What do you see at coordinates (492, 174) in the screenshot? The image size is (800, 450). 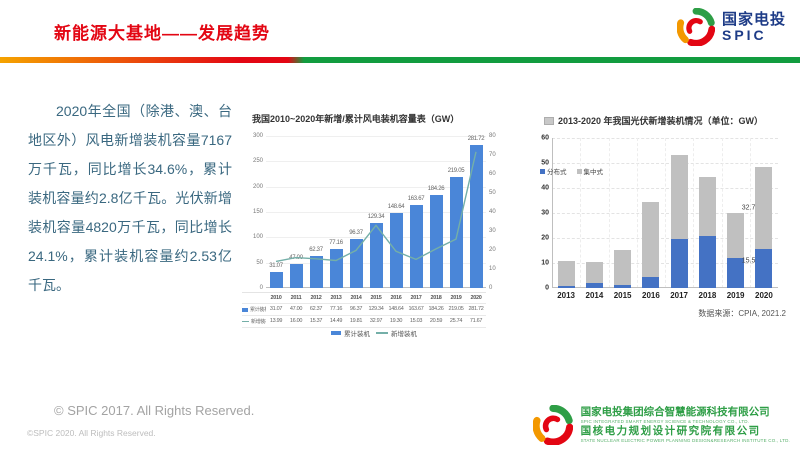 I see `right-axis-tick: 60` at bounding box center [492, 174].